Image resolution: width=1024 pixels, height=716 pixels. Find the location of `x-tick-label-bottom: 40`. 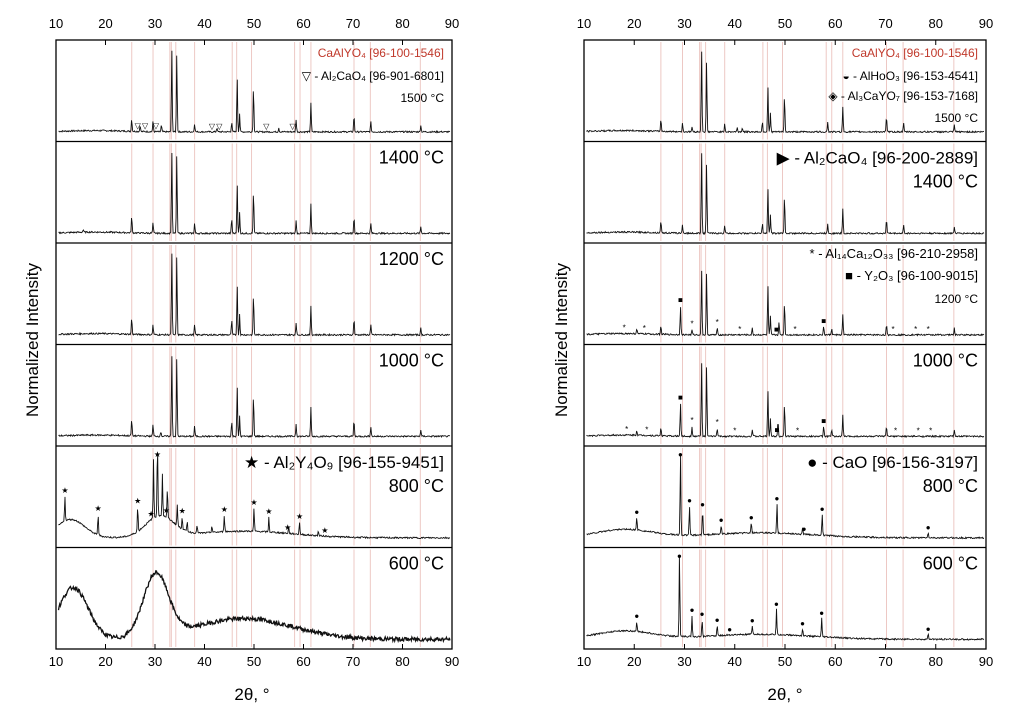

x-tick-label-bottom: 40 is located at coordinates (204, 661).